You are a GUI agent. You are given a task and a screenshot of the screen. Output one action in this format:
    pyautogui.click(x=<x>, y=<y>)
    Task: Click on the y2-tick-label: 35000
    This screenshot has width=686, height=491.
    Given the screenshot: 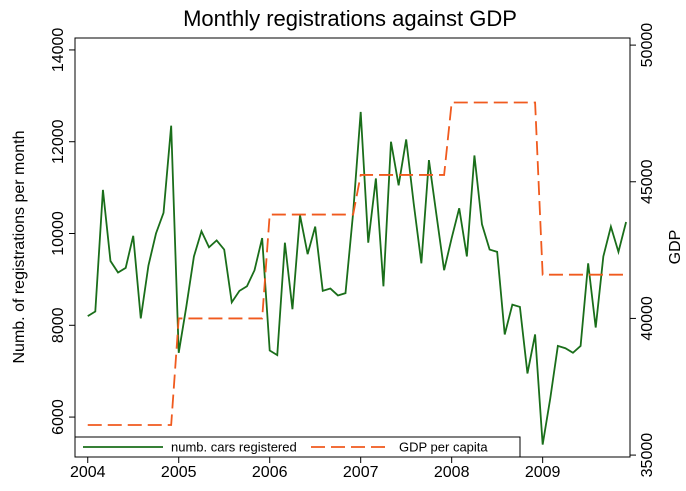 What is the action you would take?
    pyautogui.click(x=647, y=455)
    